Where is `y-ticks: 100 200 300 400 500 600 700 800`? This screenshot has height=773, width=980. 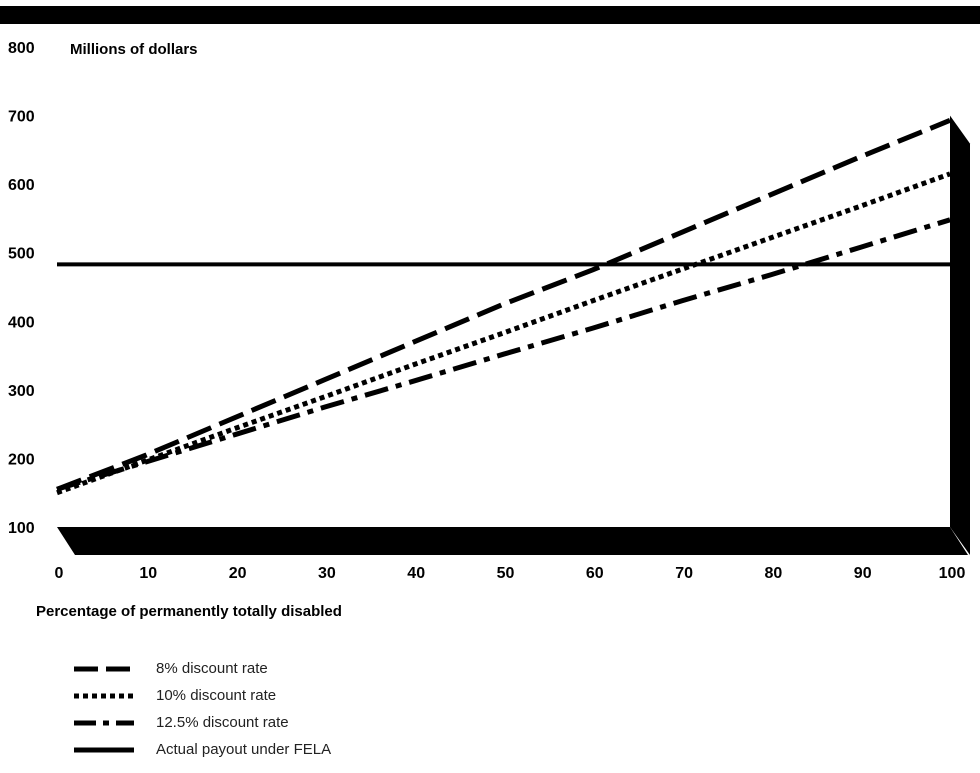
y-ticks: 100 200 300 400 500 600 700 800 is located at coordinates (21, 288).